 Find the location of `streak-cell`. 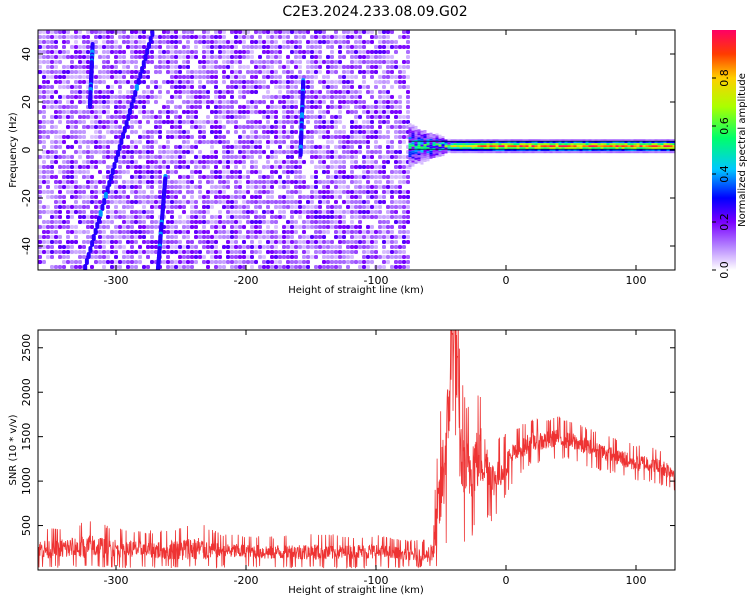

streak-cell is located at coordinates (145, 57).